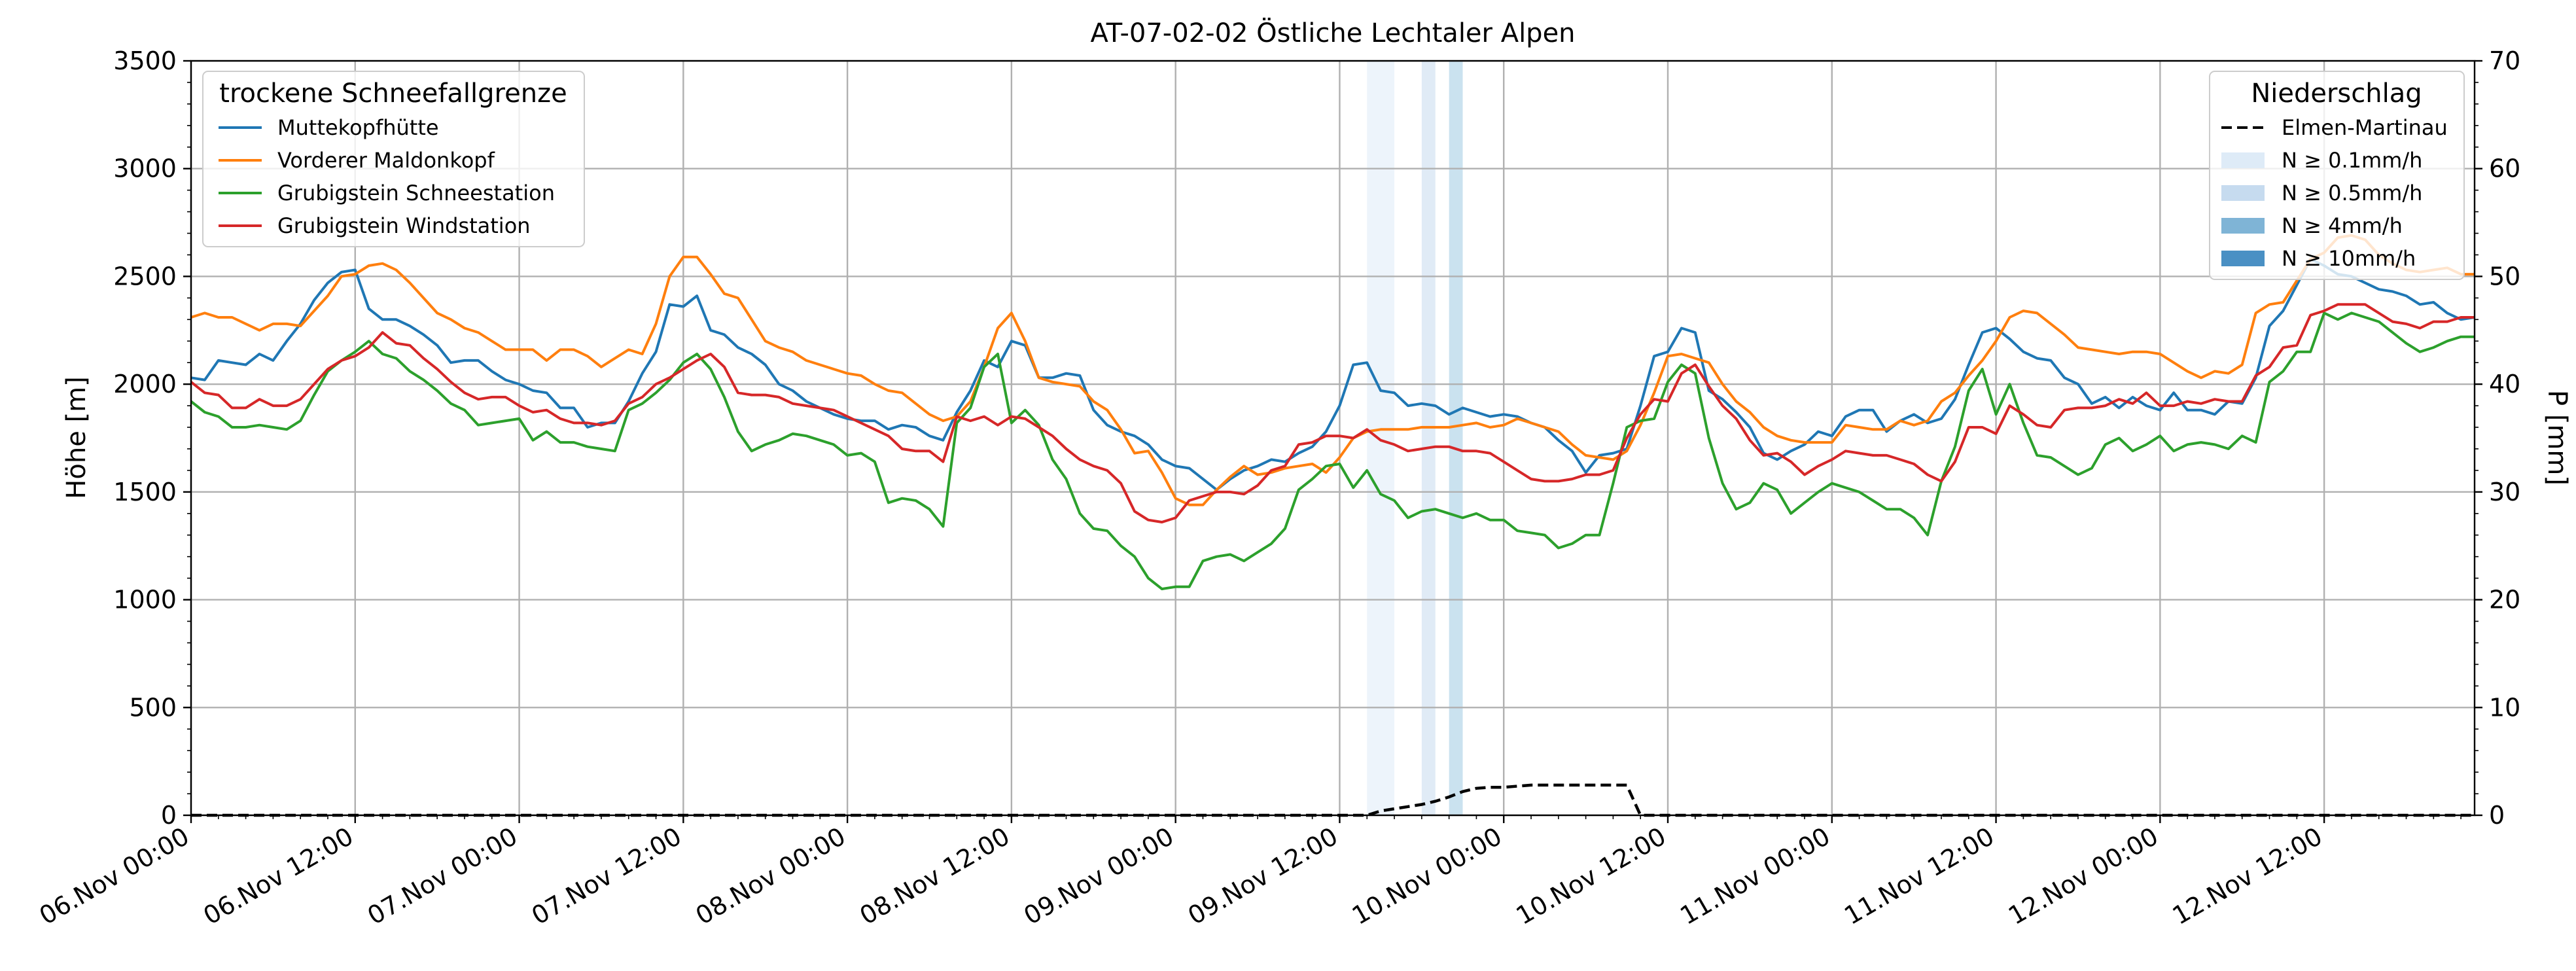 The height and width of the screenshot is (971, 2576). What do you see at coordinates (2365, 128) in the screenshot?
I see `legend-label-elmen-martinau: Elmen-Martinau` at bounding box center [2365, 128].